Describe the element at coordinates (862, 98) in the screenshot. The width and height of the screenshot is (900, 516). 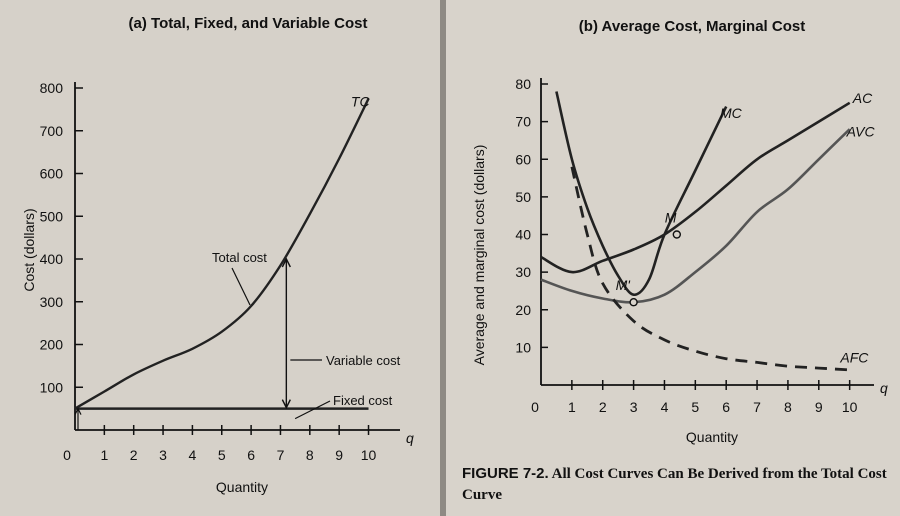
I see `ac-label: AC` at that location.